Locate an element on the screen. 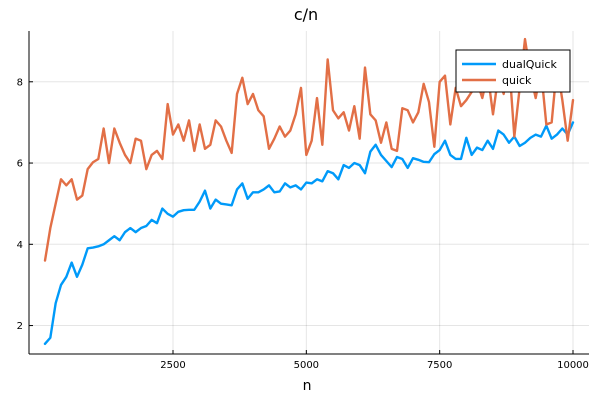  chart-title: c/n is located at coordinates (306, 14).